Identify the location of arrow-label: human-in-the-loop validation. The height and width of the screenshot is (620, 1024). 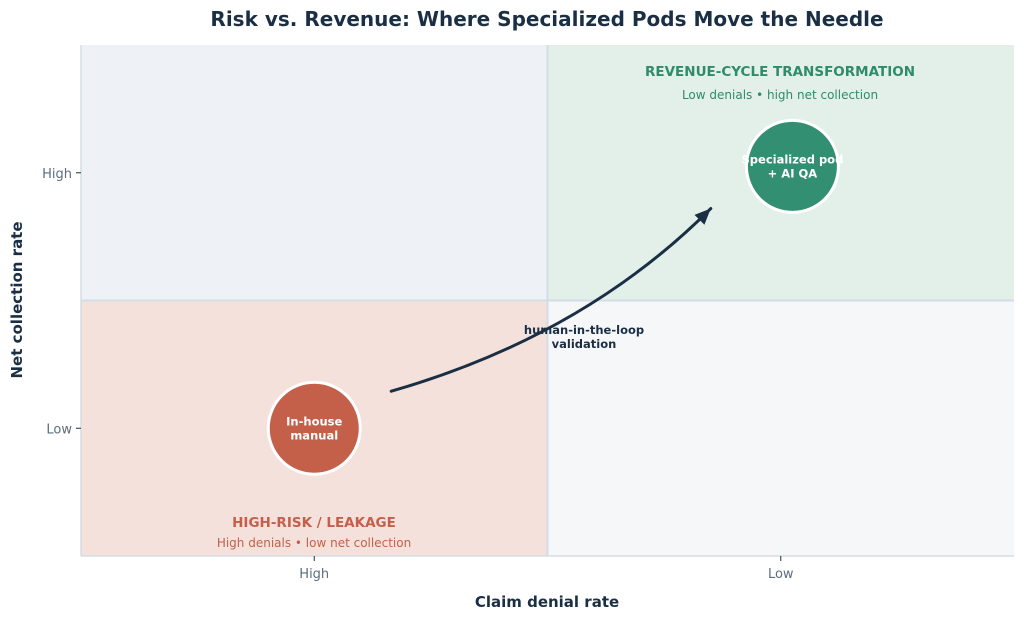
(584, 337).